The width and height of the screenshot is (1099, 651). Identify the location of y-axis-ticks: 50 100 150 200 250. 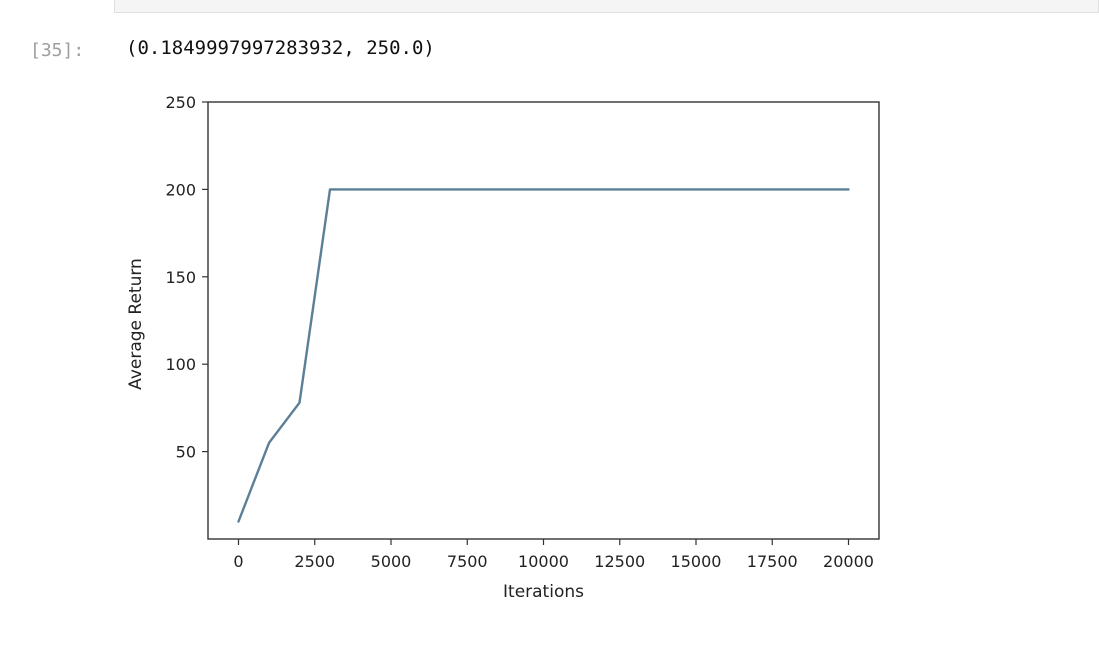
(186, 277).